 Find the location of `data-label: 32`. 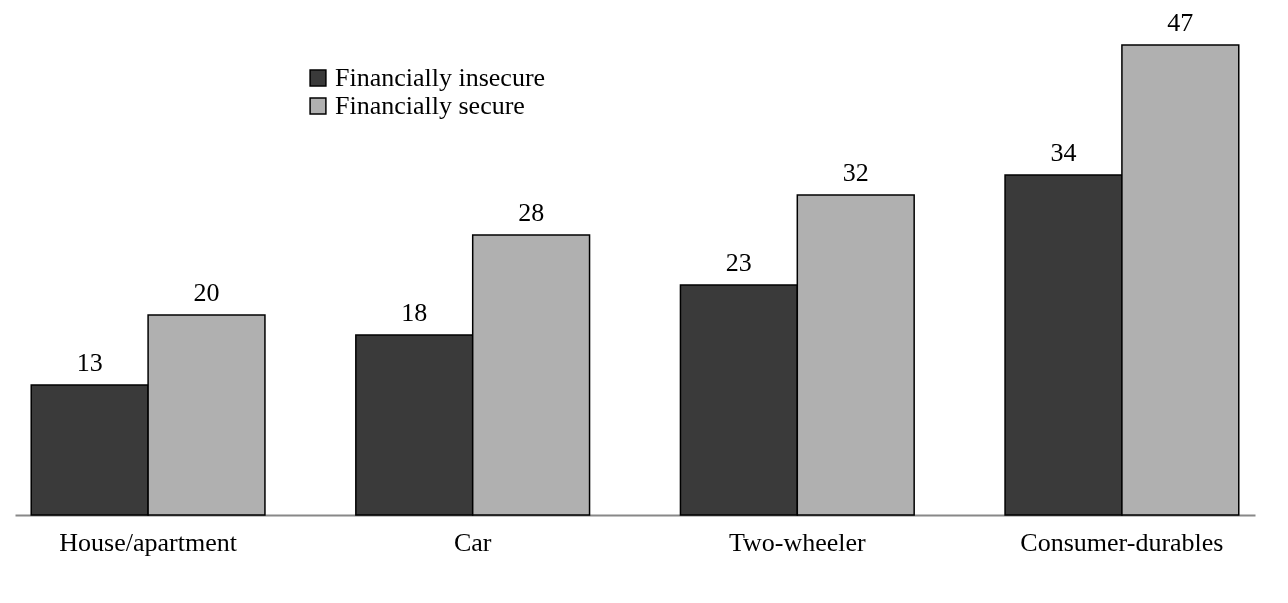

data-label: 32 is located at coordinates (855, 172).